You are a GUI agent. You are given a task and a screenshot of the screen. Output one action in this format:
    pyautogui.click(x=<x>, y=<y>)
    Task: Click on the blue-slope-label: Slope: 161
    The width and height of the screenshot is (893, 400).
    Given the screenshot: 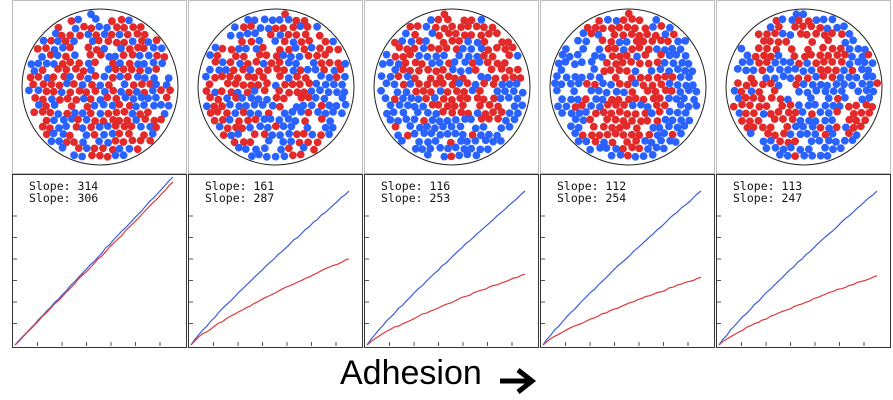 What is the action you would take?
    pyautogui.click(x=240, y=186)
    